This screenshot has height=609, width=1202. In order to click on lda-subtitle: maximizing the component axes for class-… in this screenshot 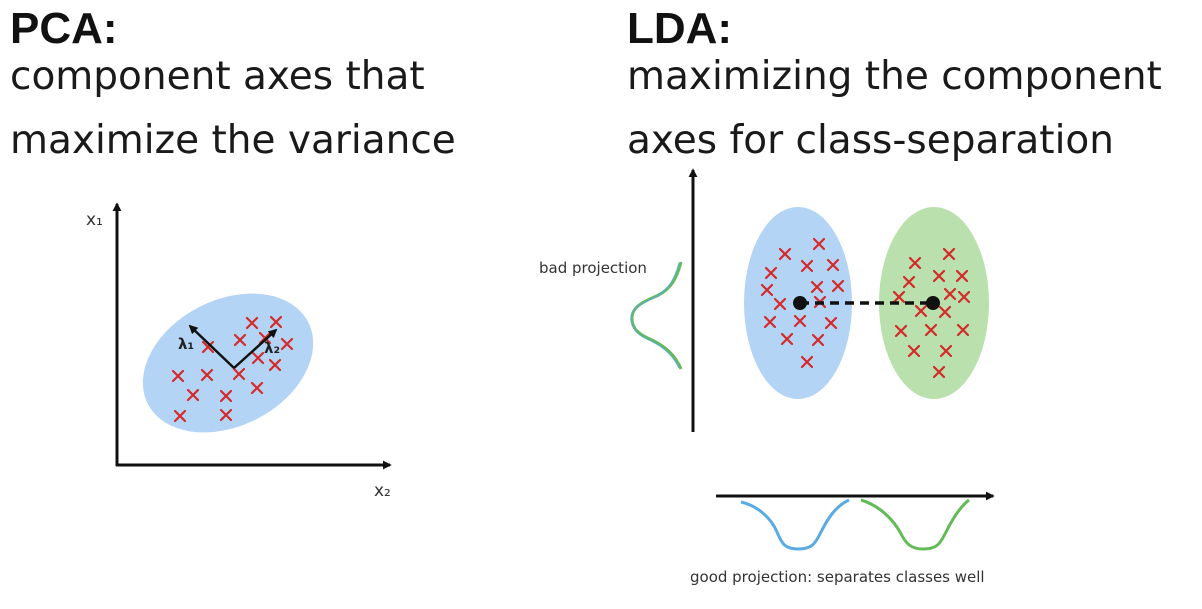, I will do `click(894, 109)`.